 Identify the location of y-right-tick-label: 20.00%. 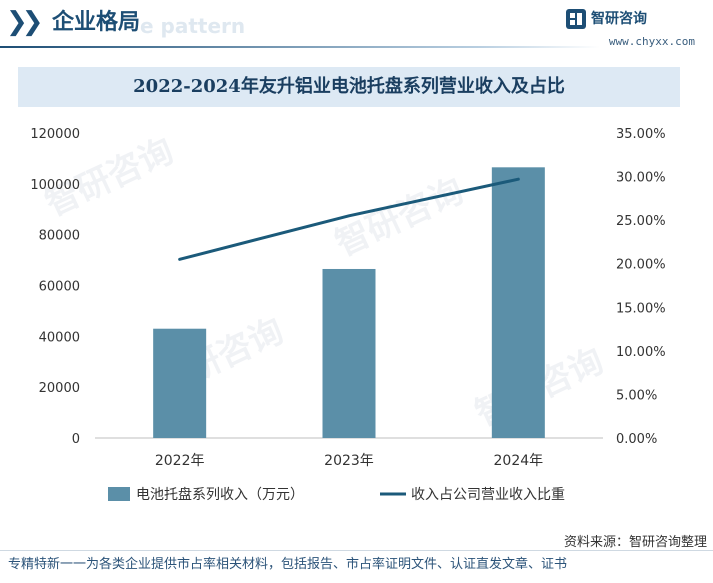
(641, 265).